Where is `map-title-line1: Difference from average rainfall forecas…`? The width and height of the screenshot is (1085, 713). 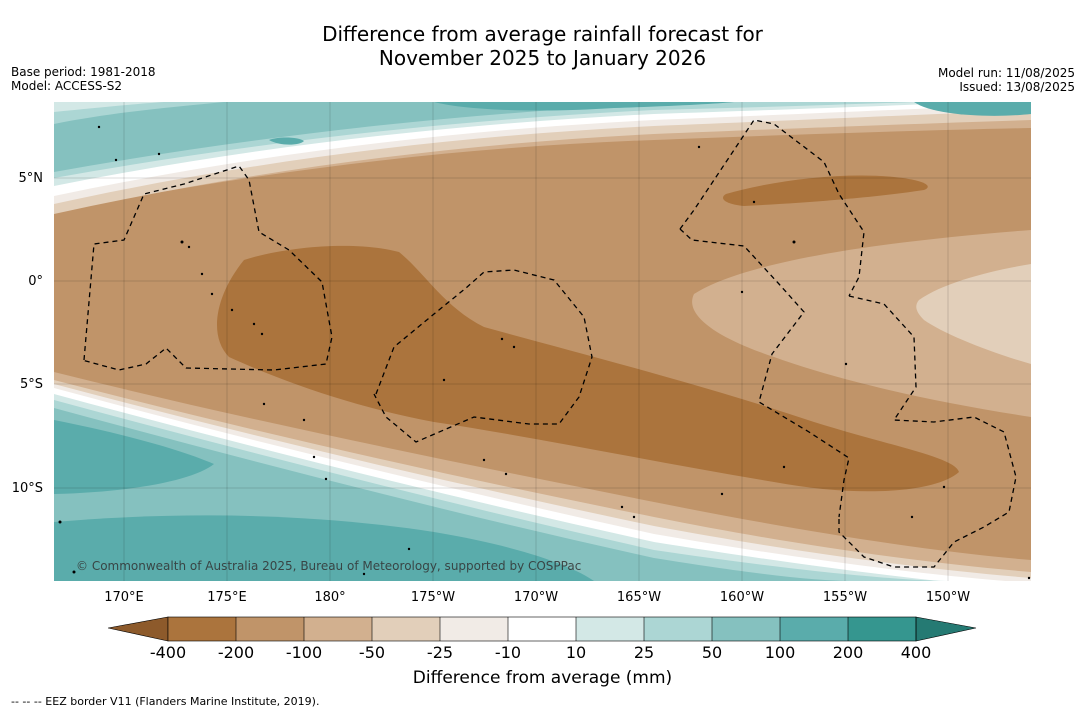 map-title-line1: Difference from average rainfall forecas… is located at coordinates (542, 34).